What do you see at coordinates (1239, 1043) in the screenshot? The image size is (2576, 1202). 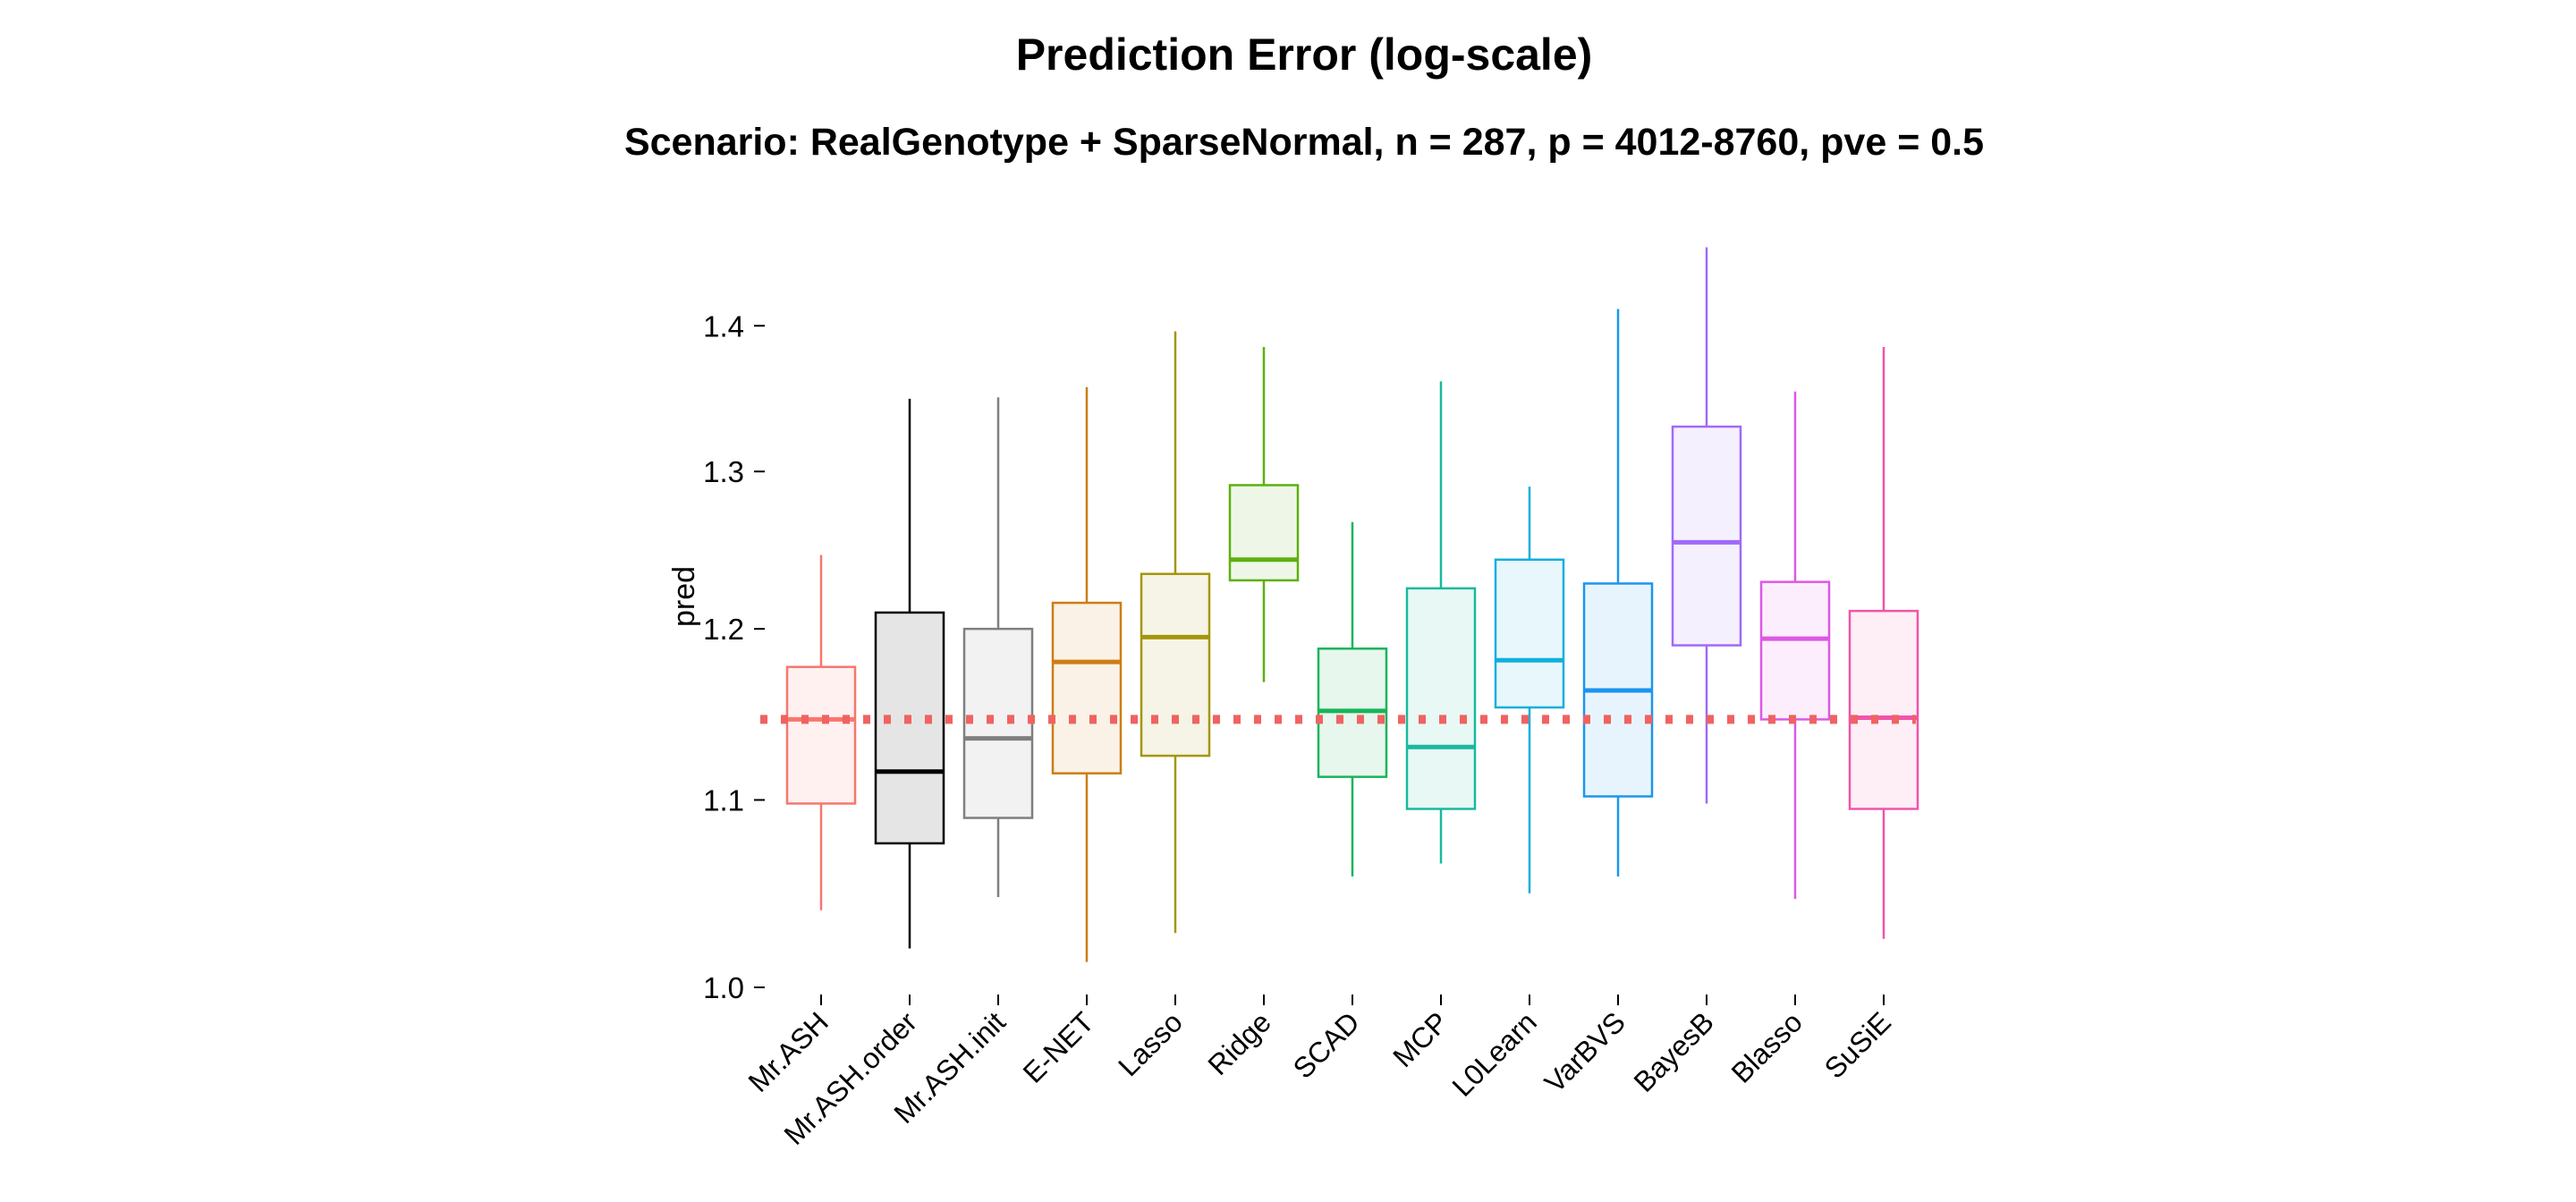 I see `x-tick-label: Ridge` at bounding box center [1239, 1043].